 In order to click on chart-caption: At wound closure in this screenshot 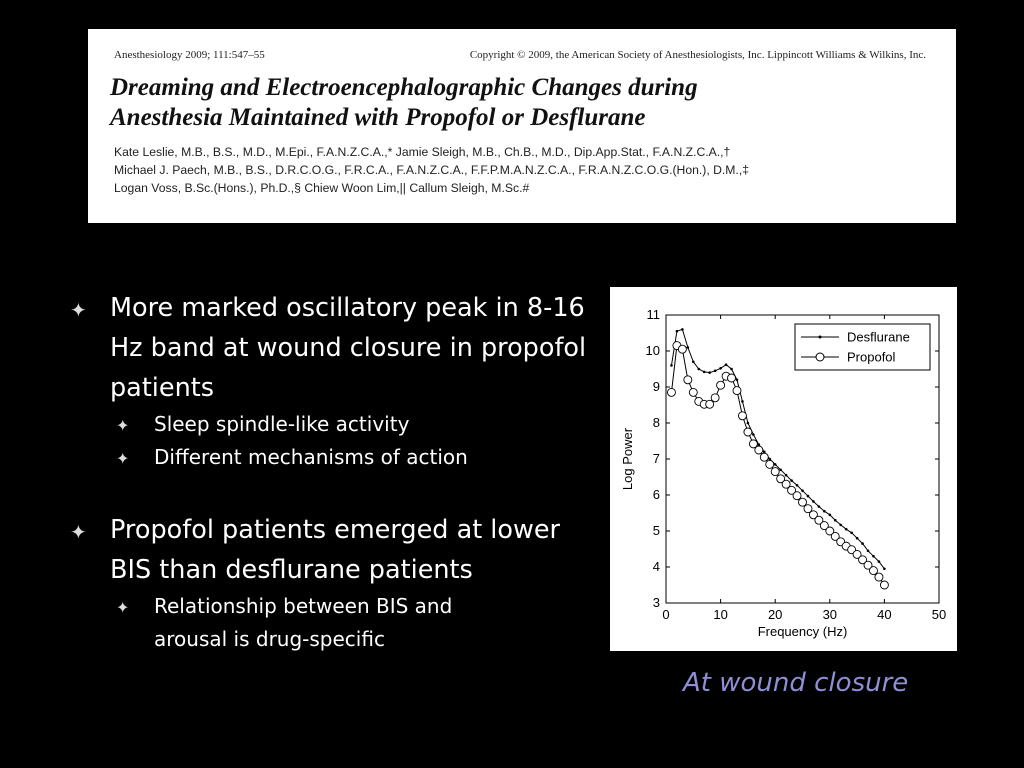, I will do `click(796, 683)`.